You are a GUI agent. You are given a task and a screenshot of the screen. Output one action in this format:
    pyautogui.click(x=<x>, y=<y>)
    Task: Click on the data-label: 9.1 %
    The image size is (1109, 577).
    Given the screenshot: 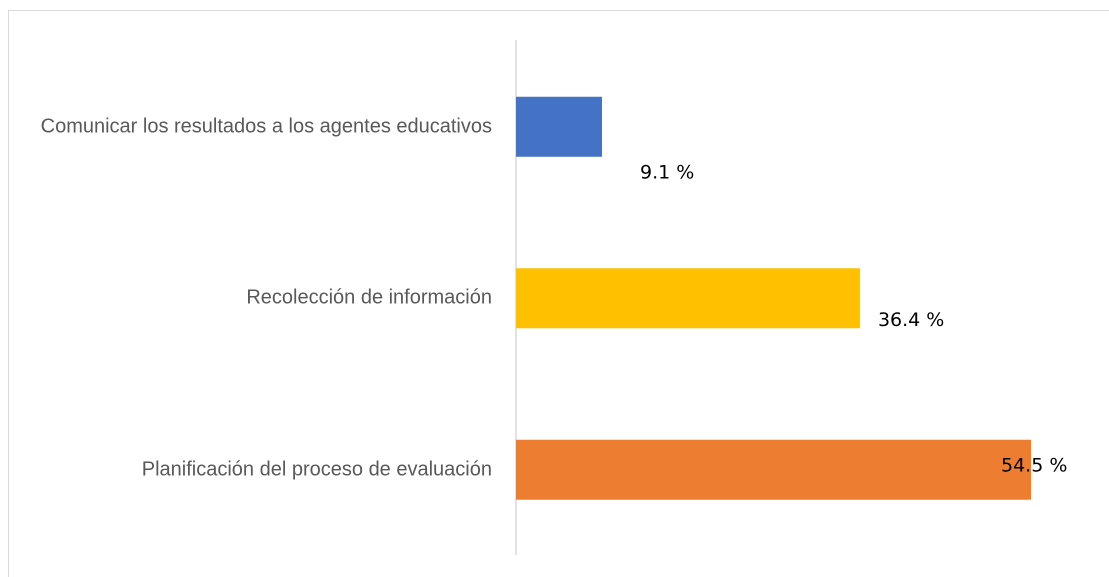 What is the action you would take?
    pyautogui.click(x=667, y=172)
    